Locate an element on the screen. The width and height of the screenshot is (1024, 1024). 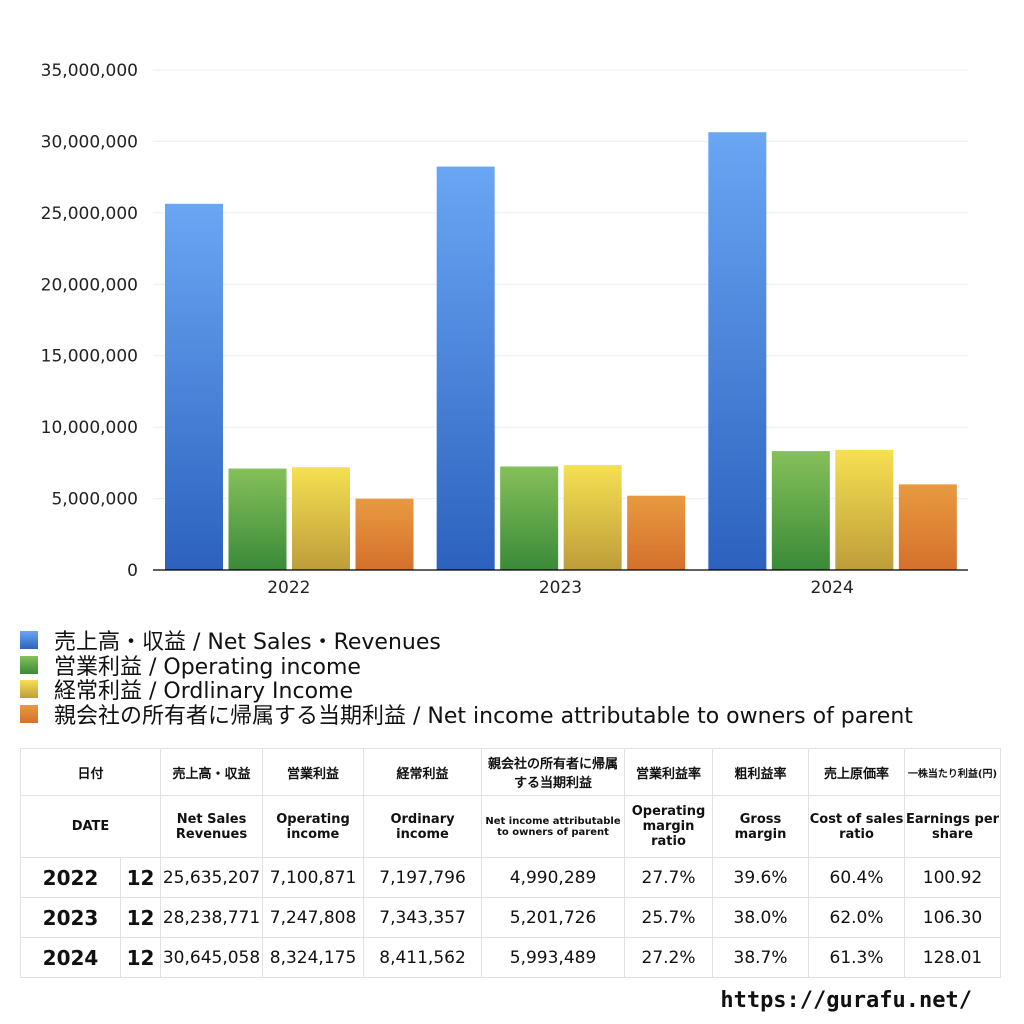
y-tick-label: 0 is located at coordinates (132, 571).